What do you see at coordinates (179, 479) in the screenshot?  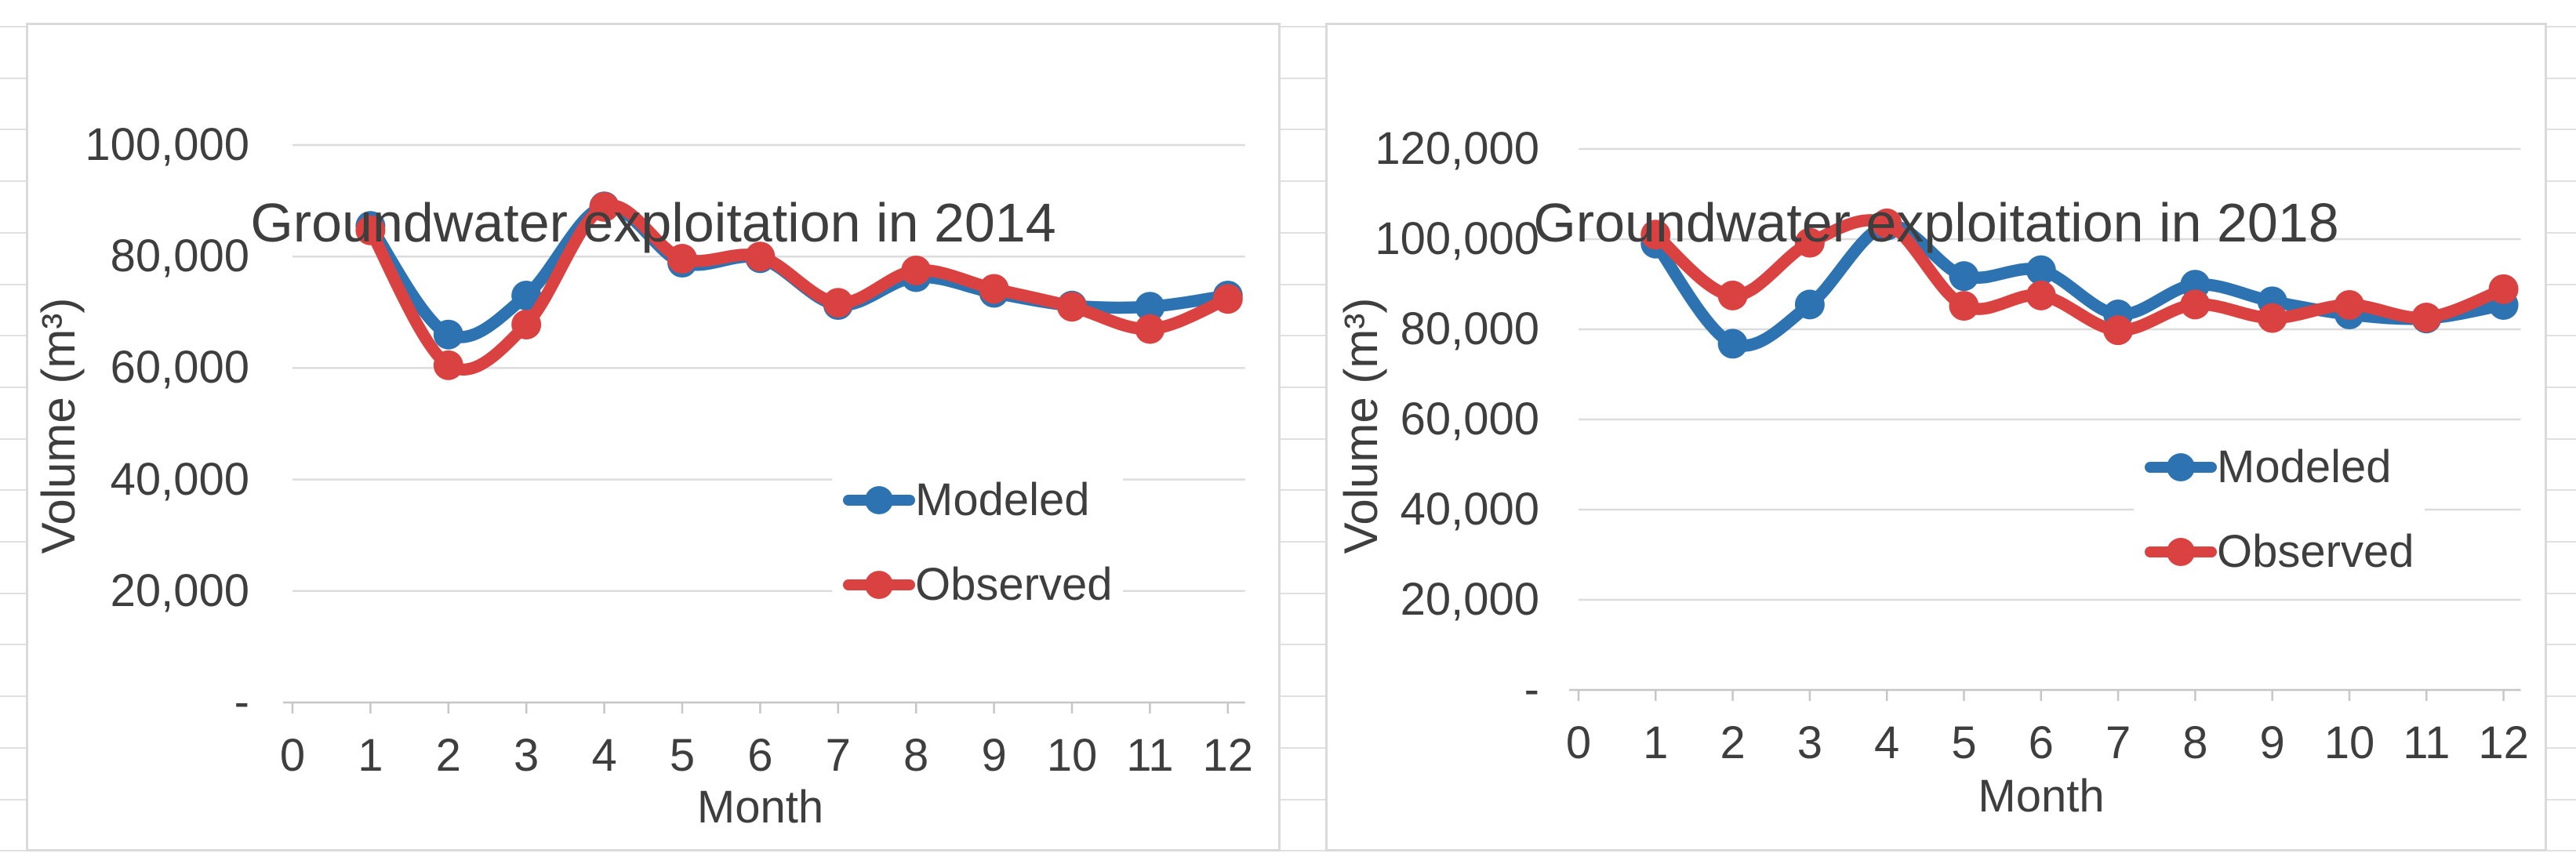 I see `y-tick-label: 40,000` at bounding box center [179, 479].